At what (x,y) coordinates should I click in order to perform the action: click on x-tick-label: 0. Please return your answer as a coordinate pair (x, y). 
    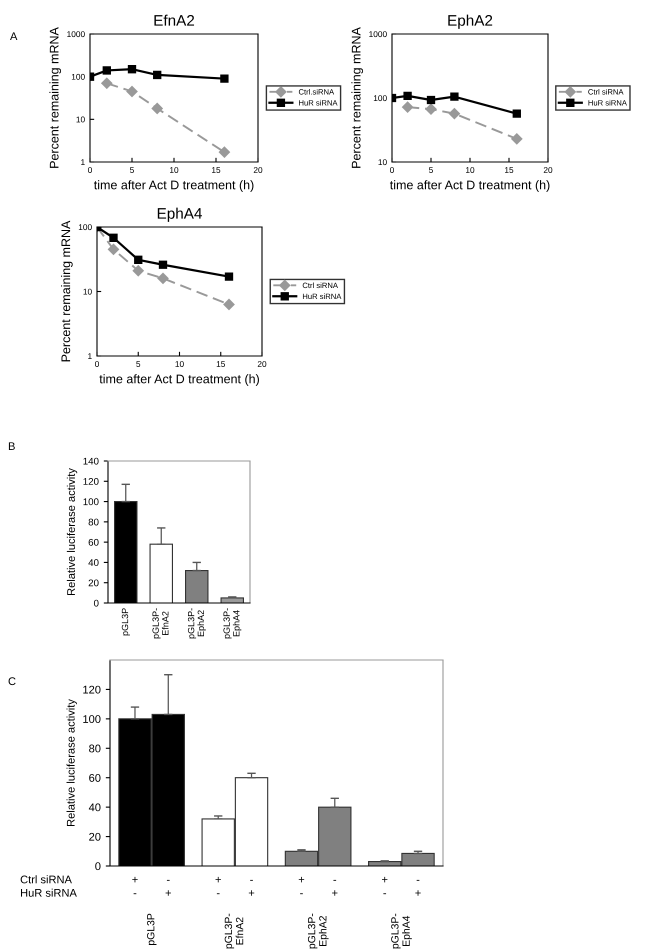
    Looking at the image, I should click on (392, 170).